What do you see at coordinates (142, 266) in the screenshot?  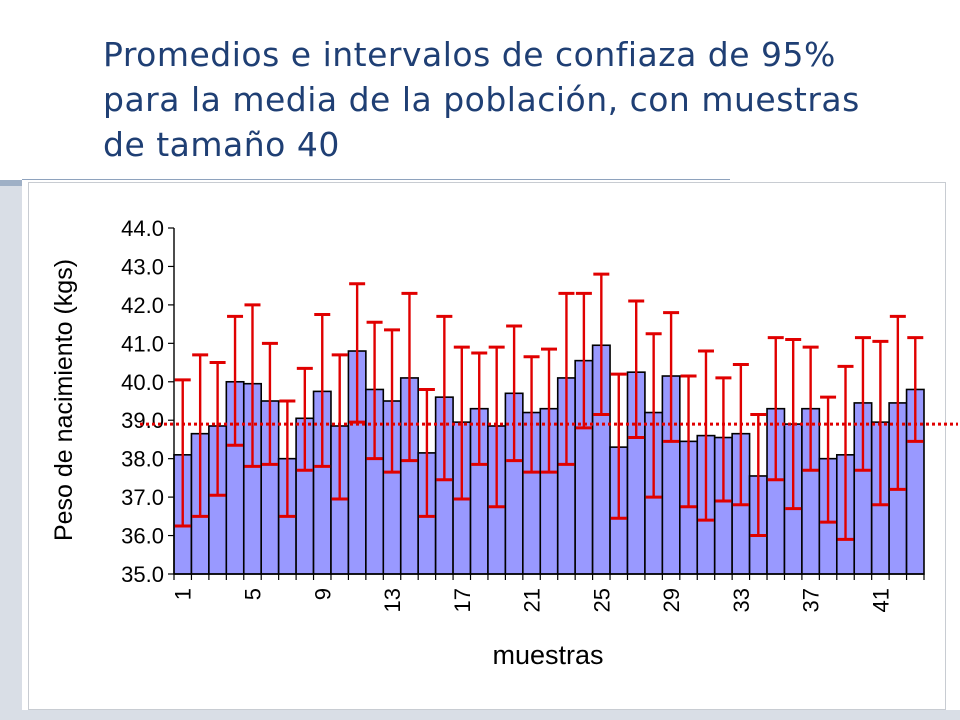 I see `y-tick-label: 43.0` at bounding box center [142, 266].